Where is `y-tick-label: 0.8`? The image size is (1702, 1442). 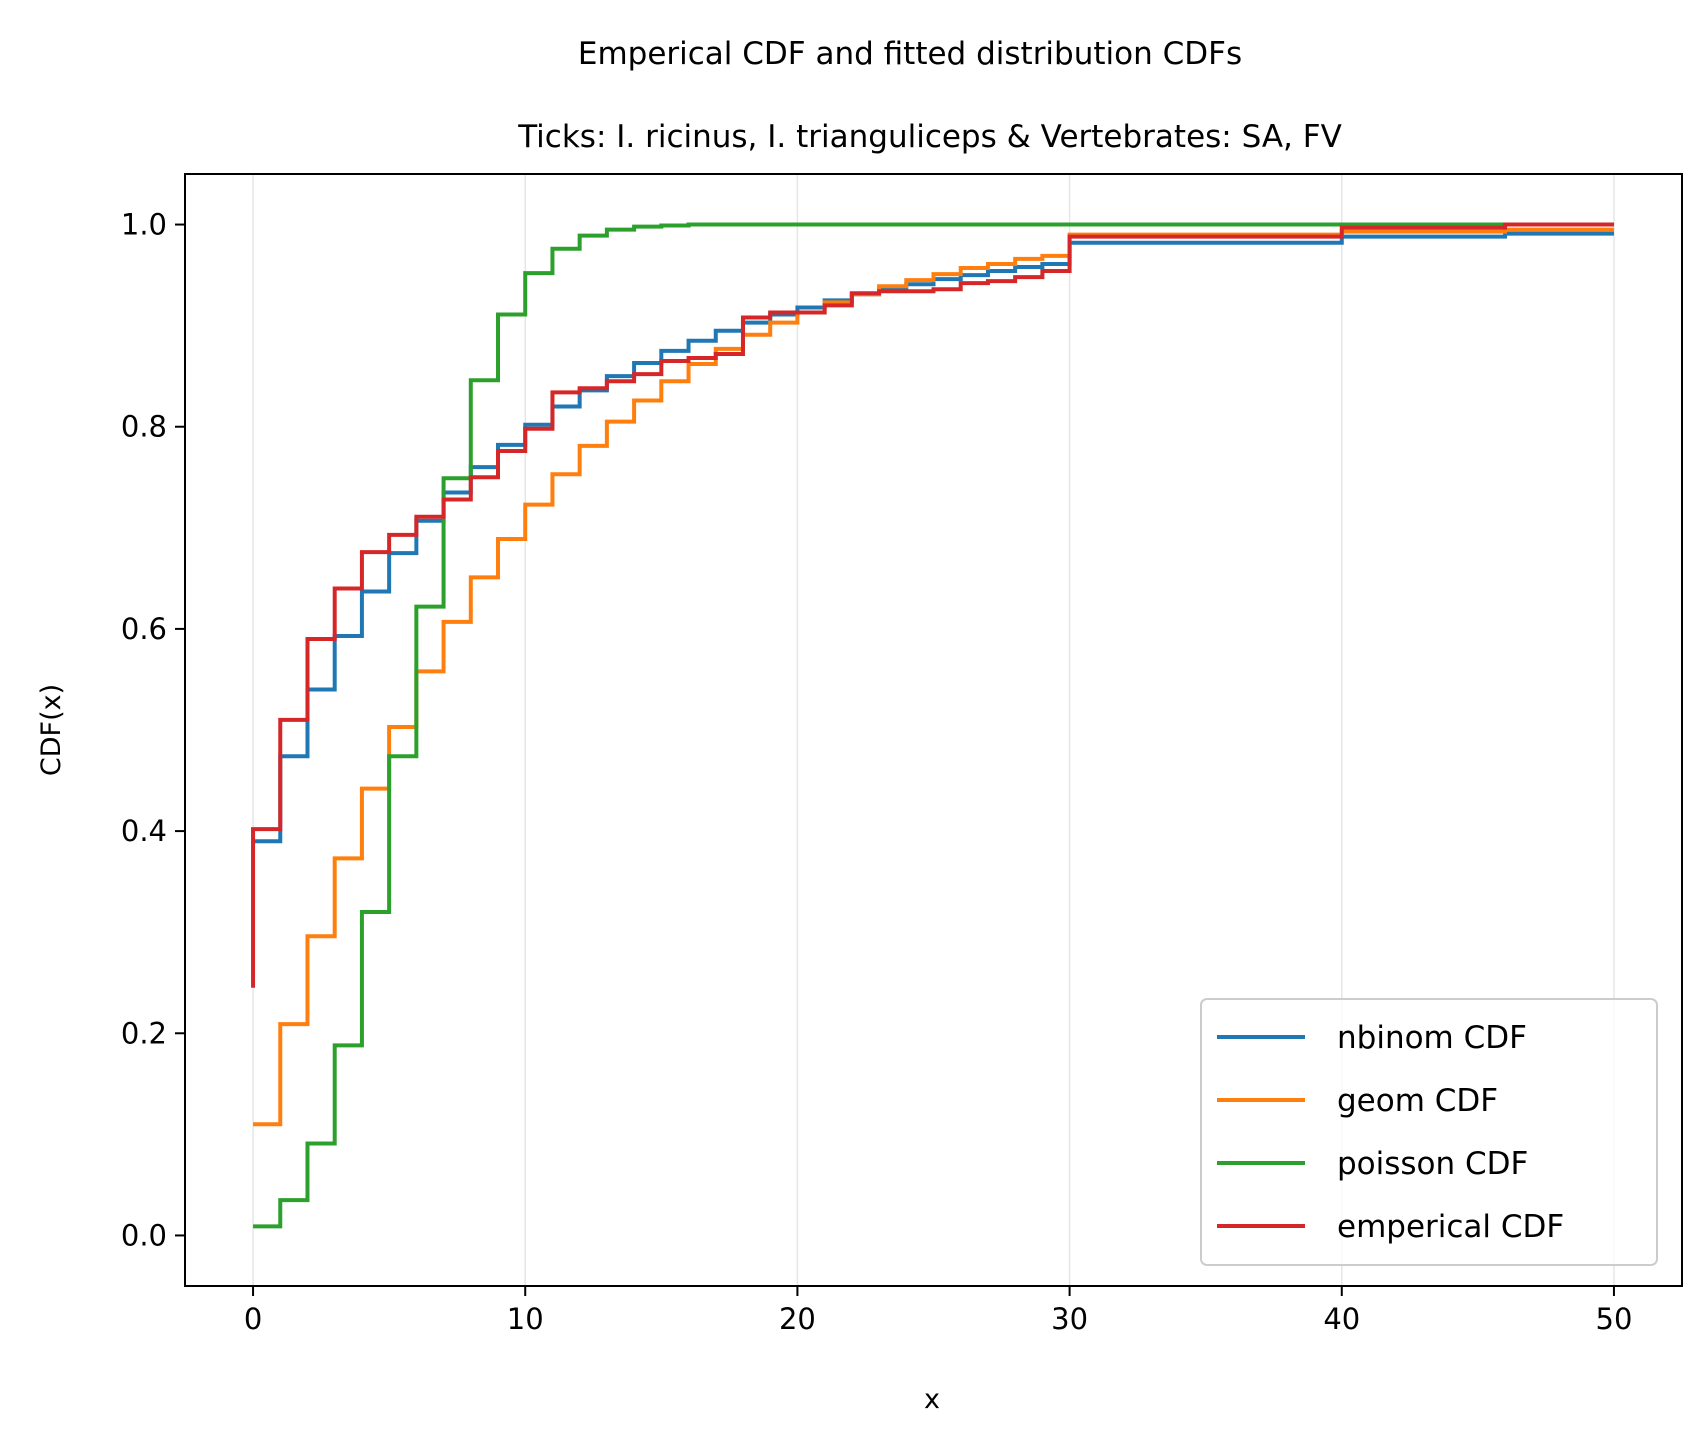 y-tick-label: 0.8 is located at coordinates (144, 427).